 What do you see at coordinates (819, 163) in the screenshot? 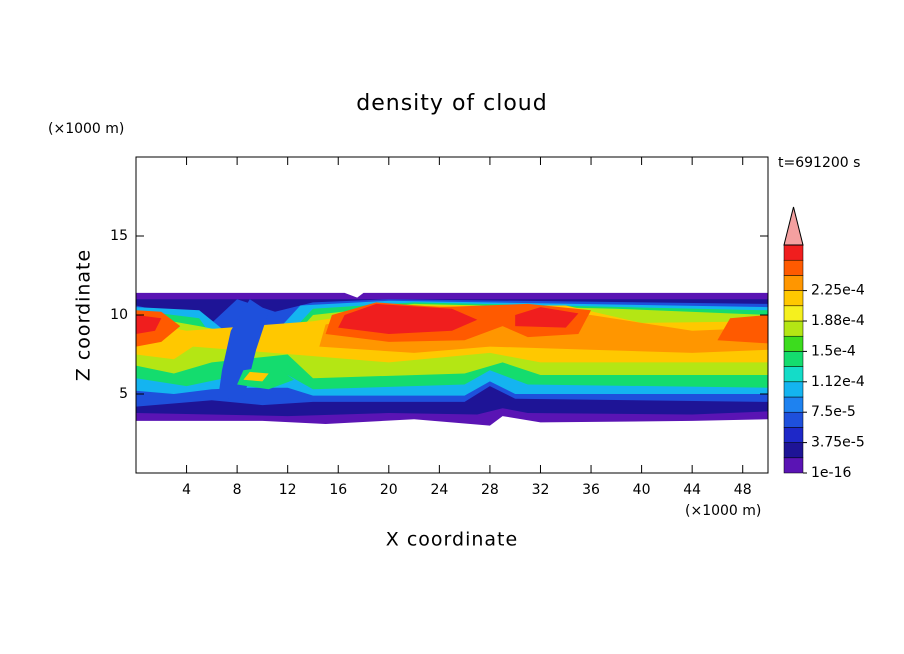
I see `time-label: t=691200 s` at bounding box center [819, 163].